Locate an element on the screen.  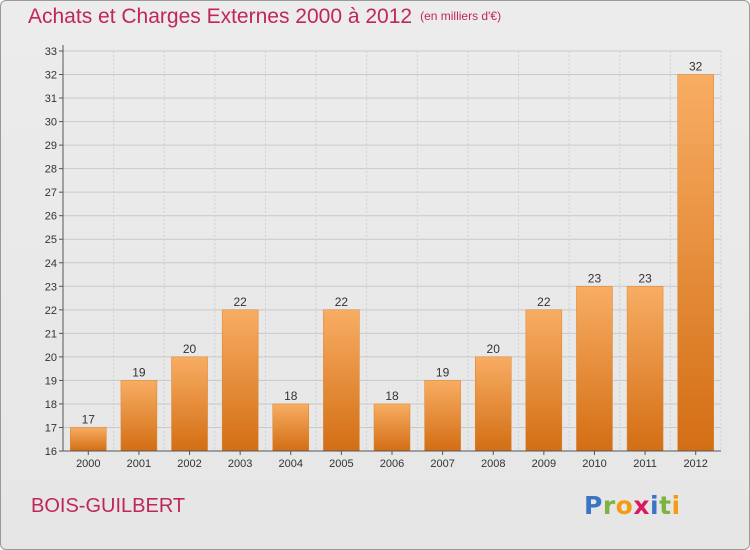
x-tick-label: 2003 is located at coordinates (240, 464).